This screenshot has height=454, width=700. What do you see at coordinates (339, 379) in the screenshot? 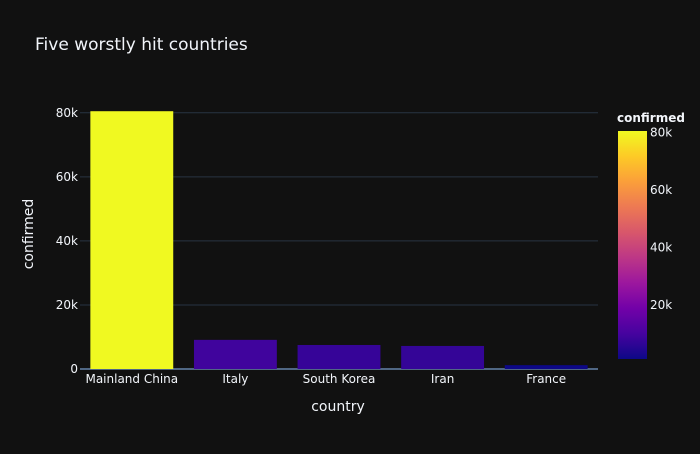
I see `x-tick-label: South Korea` at bounding box center [339, 379].